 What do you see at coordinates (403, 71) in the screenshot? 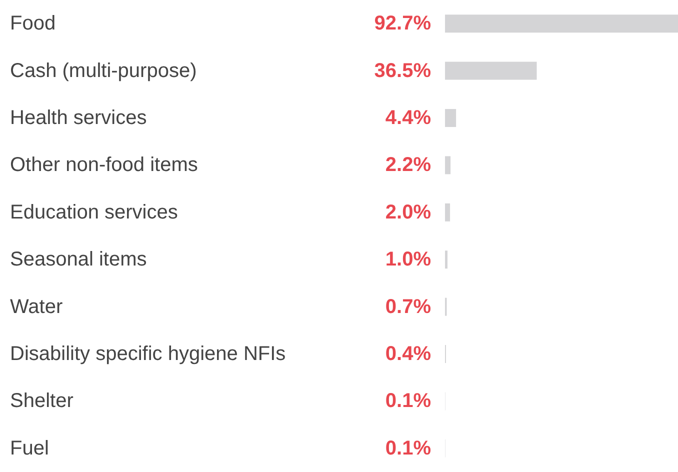
I see `data-label: 36.5%` at bounding box center [403, 71].